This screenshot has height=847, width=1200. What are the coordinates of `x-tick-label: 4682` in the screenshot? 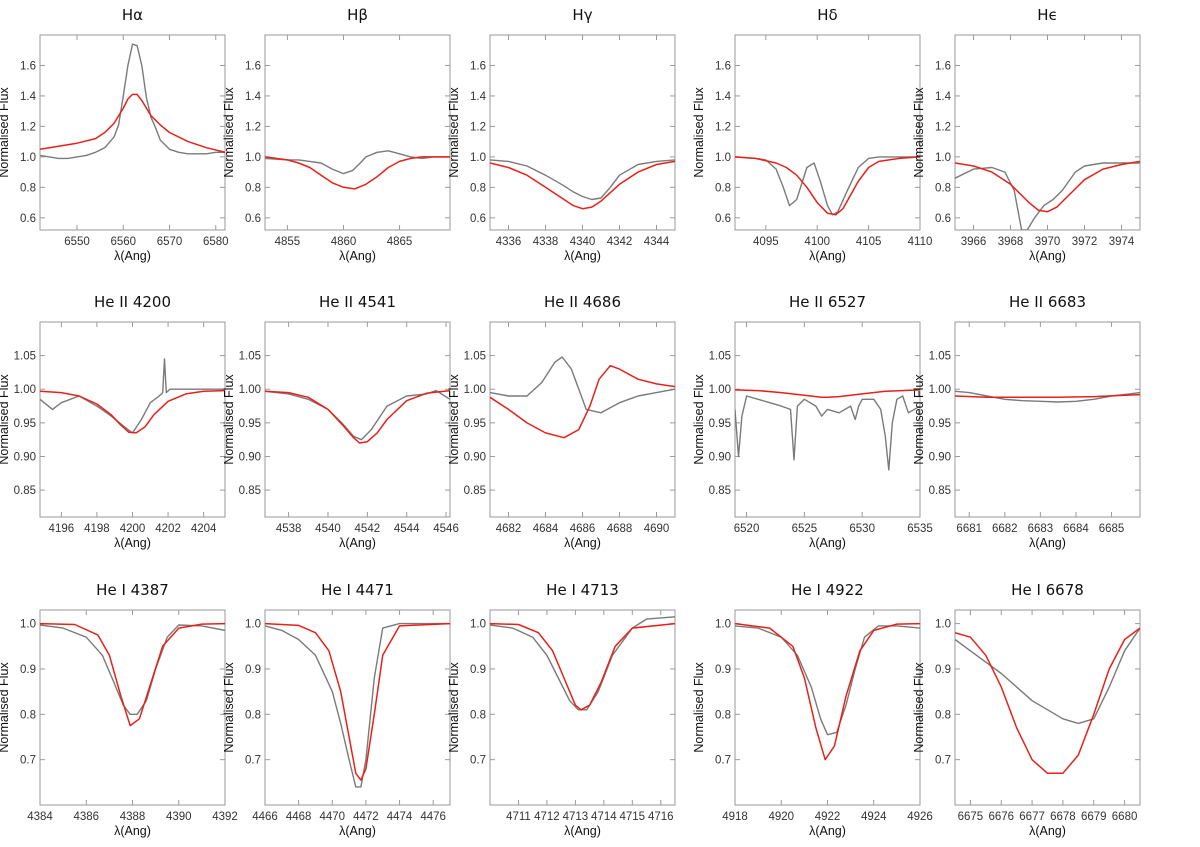 It's located at (509, 529).